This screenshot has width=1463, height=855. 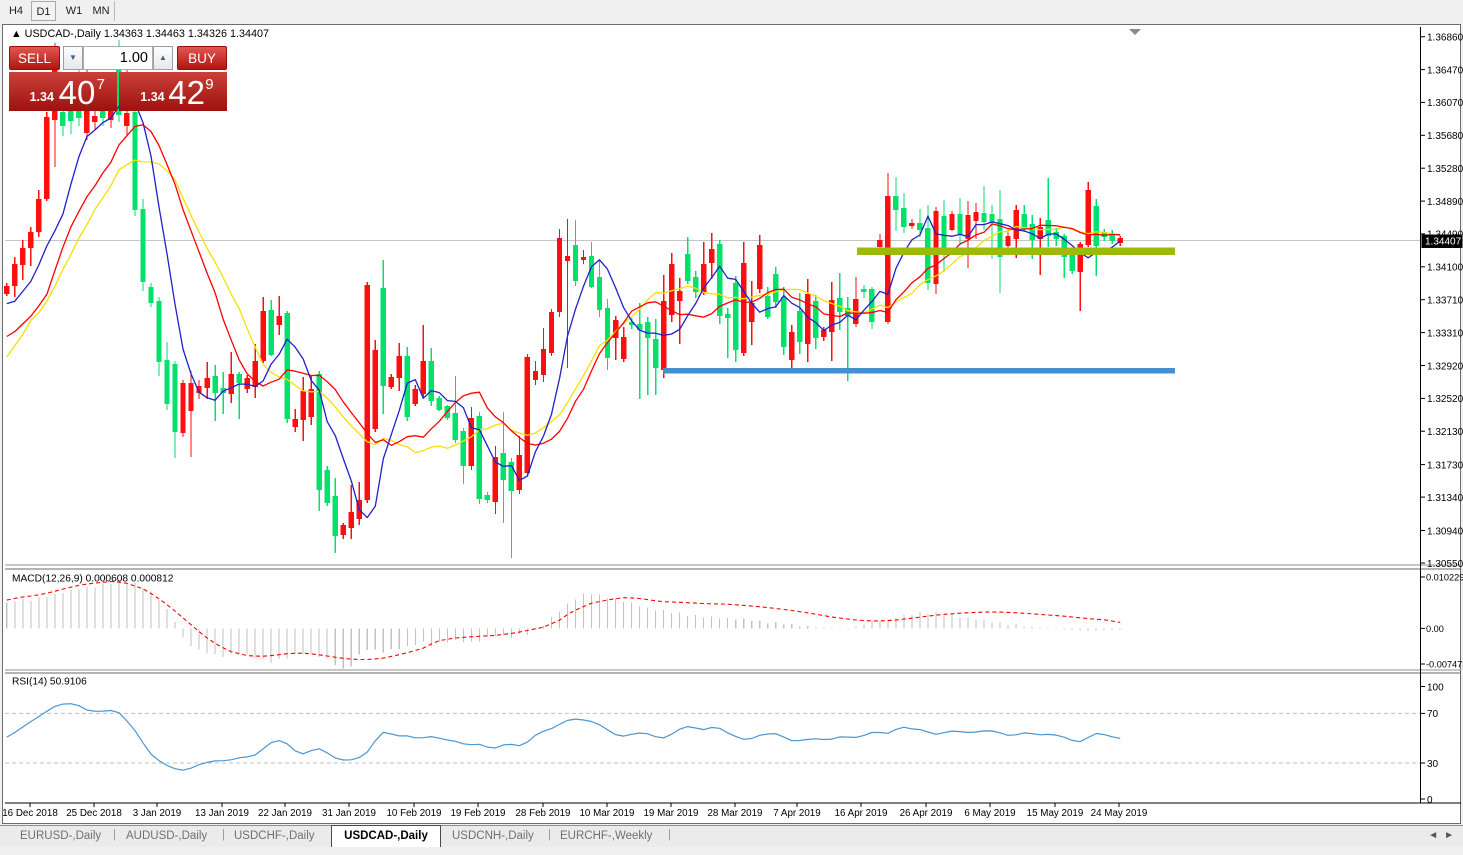 I want to click on svg-text: 1.36860, so click(x=1445, y=38).